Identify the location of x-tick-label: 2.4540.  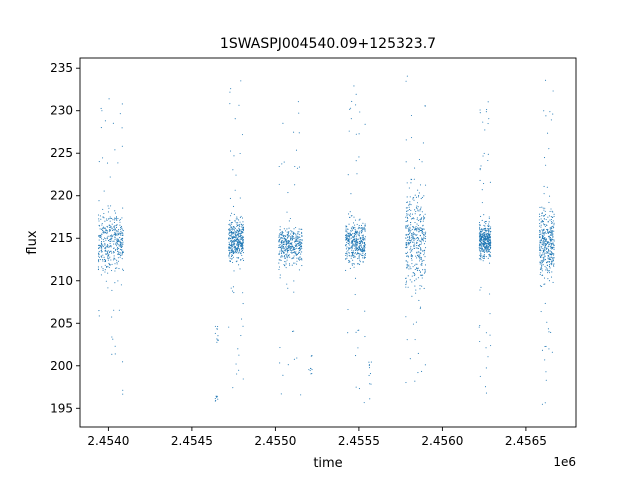
(108, 441).